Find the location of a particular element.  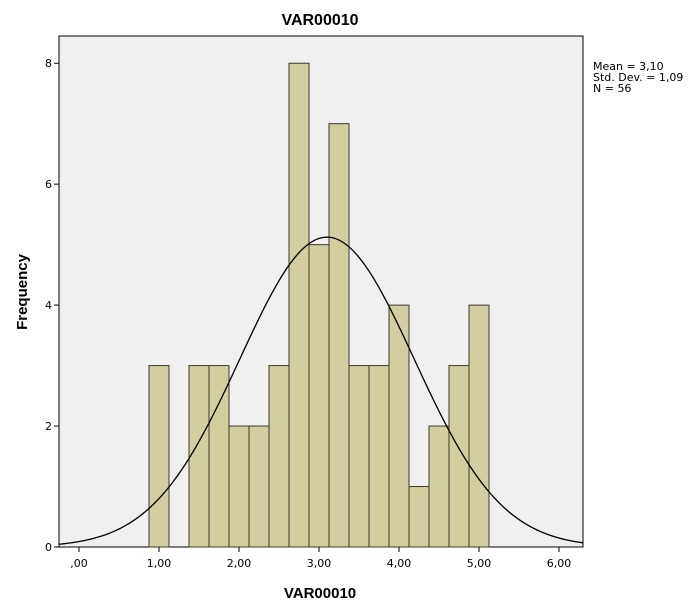

stats-line-1: Std. Dev. = 1,09 is located at coordinates (638, 77).